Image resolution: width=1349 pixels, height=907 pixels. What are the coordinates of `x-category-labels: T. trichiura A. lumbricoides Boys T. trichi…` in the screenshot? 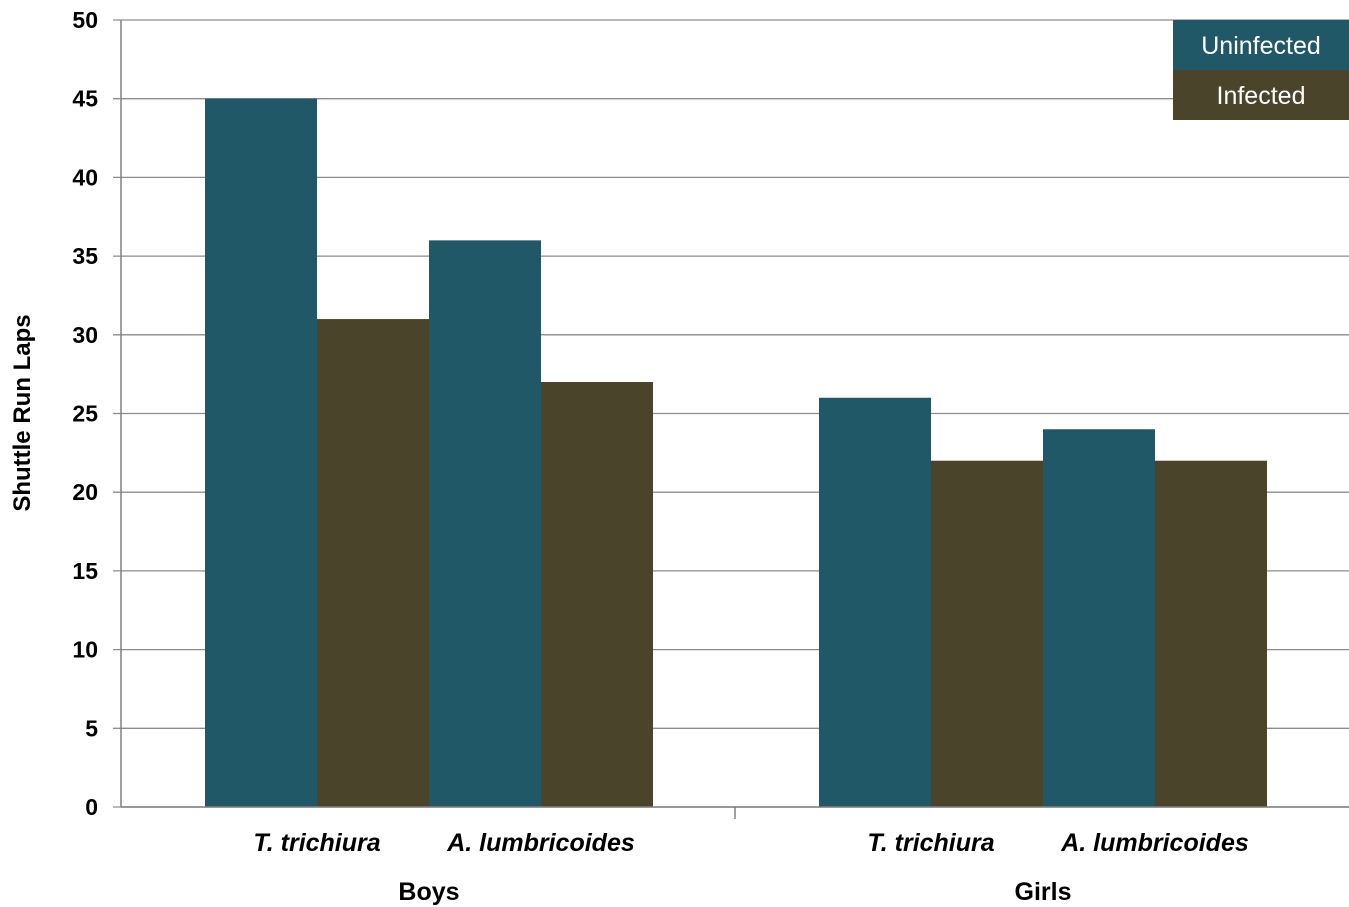 It's located at (751, 867).